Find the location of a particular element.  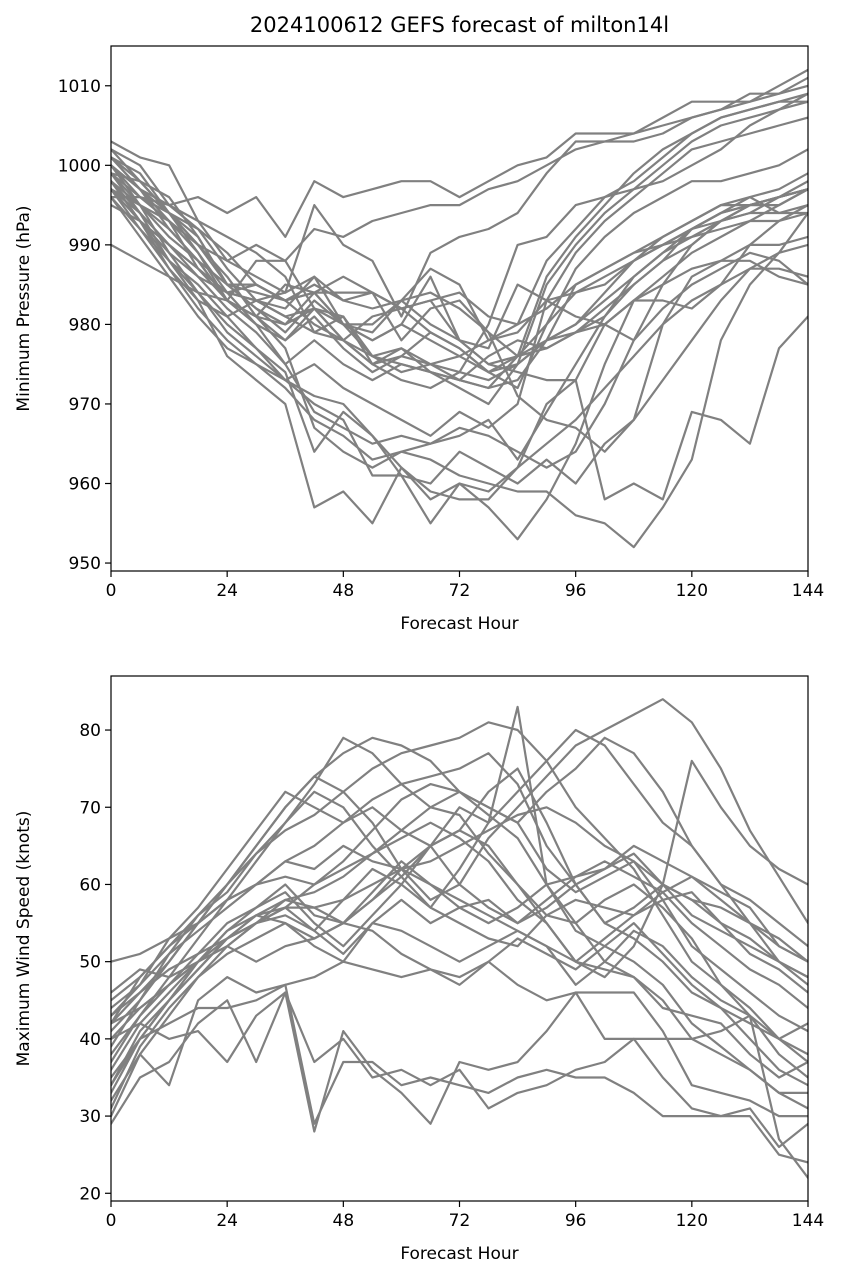

wind-y-tick-label: 60 is located at coordinates (90, 885).